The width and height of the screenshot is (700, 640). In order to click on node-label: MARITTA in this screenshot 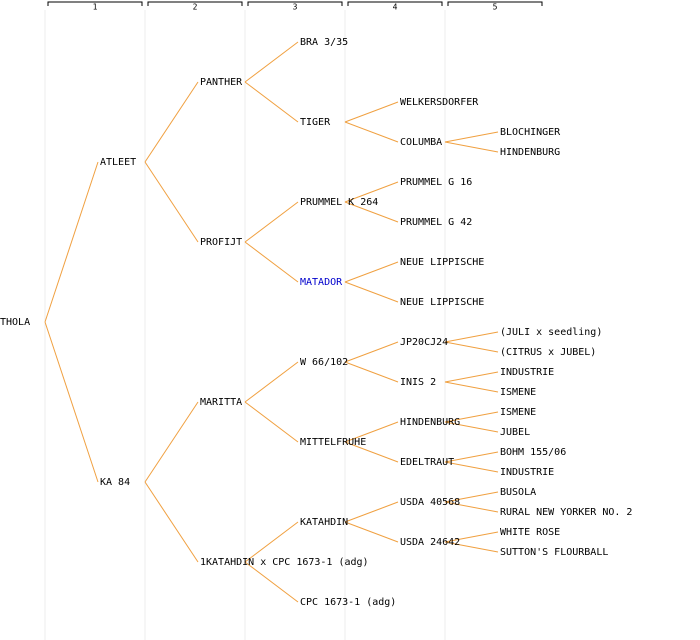, I will do `click(221, 402)`.